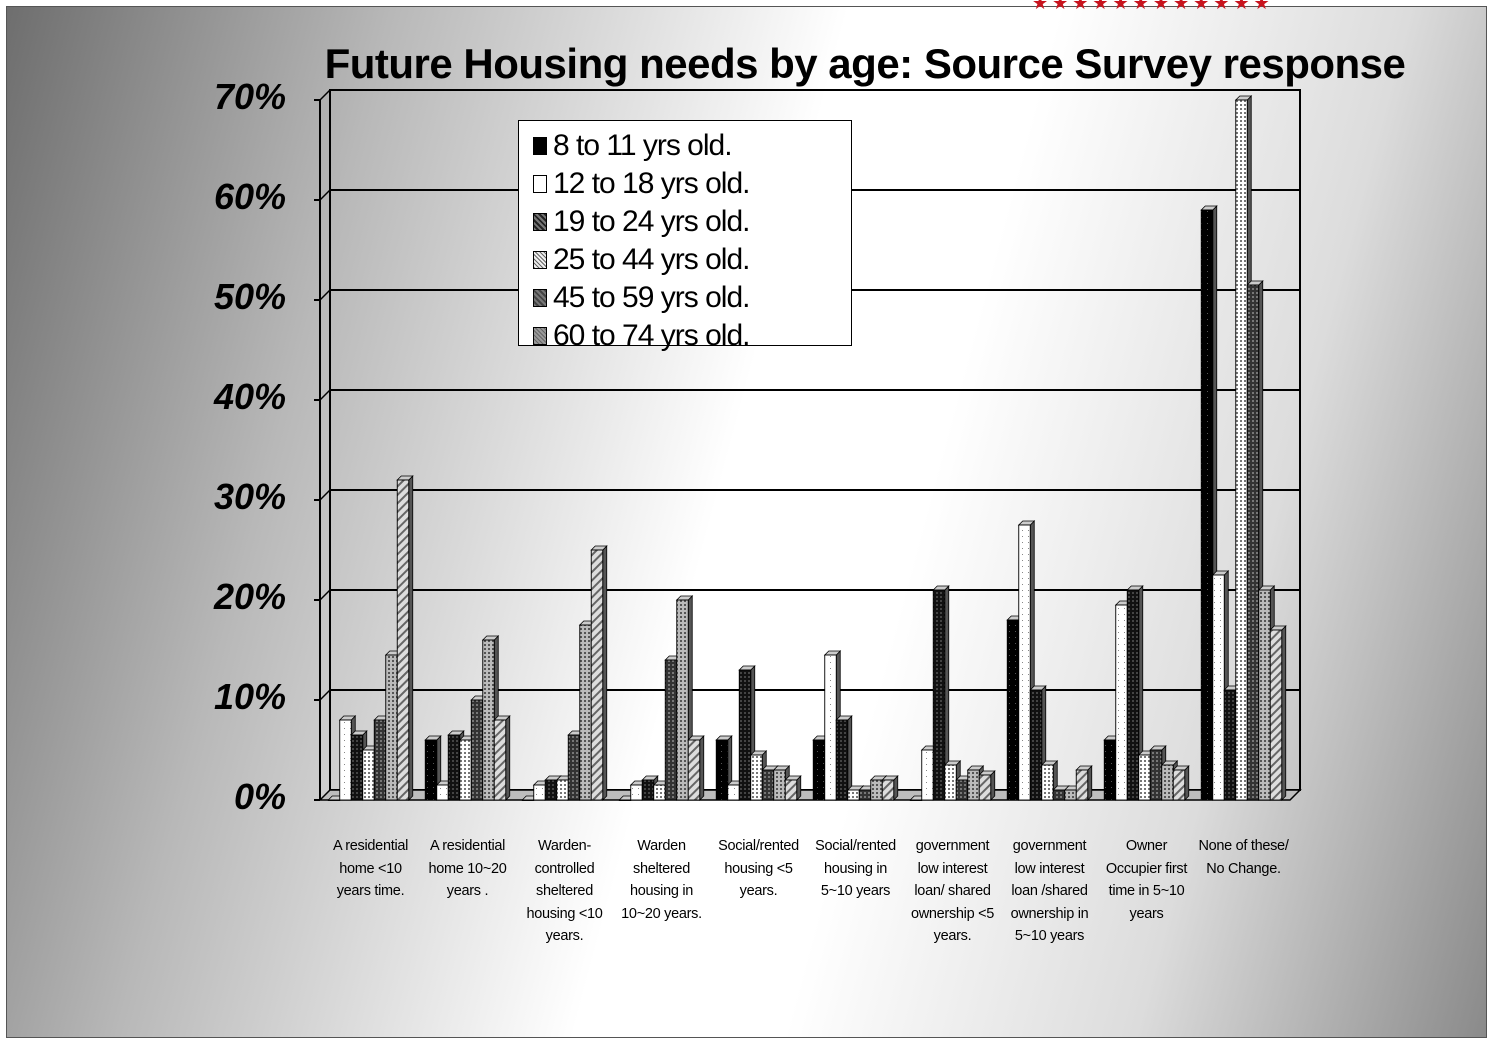 This screenshot has width=1491, height=1039. I want to click on y-tick-label: 20%, so click(249, 596).